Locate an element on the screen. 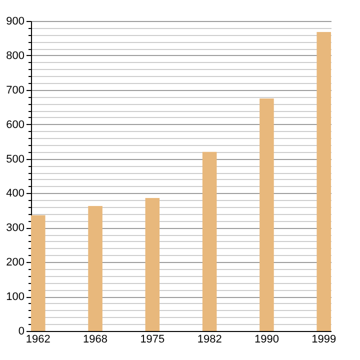 Image resolution: width=360 pixels, height=360 pixels. y-tick-label: 200 is located at coordinates (15, 262).